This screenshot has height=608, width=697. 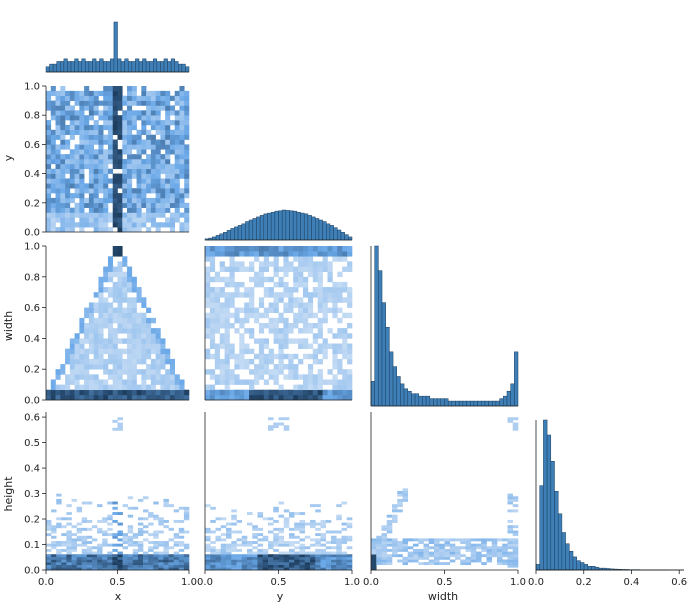 What do you see at coordinates (584, 582) in the screenshot?
I see `xaxis-col-height-tick-label: 0.2` at bounding box center [584, 582].